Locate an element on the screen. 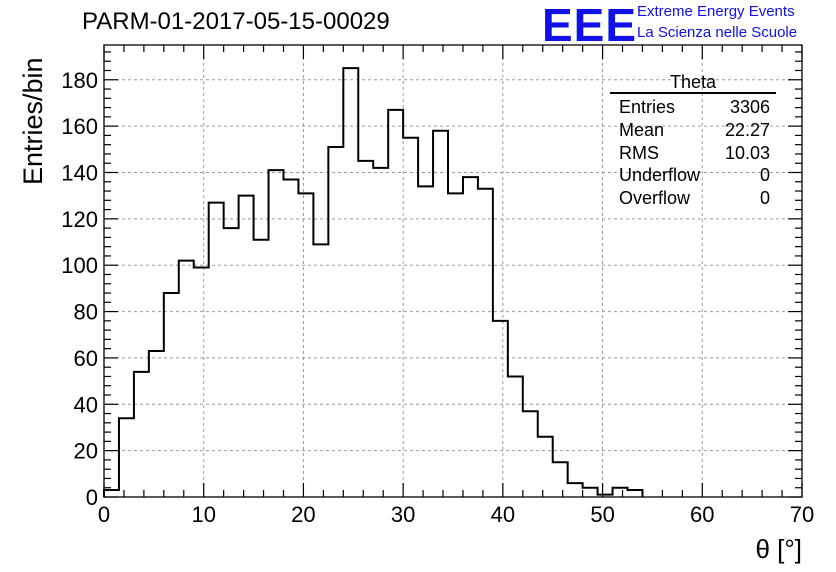 The width and height of the screenshot is (836, 572). x-tick-label: 70 is located at coordinates (802, 514).